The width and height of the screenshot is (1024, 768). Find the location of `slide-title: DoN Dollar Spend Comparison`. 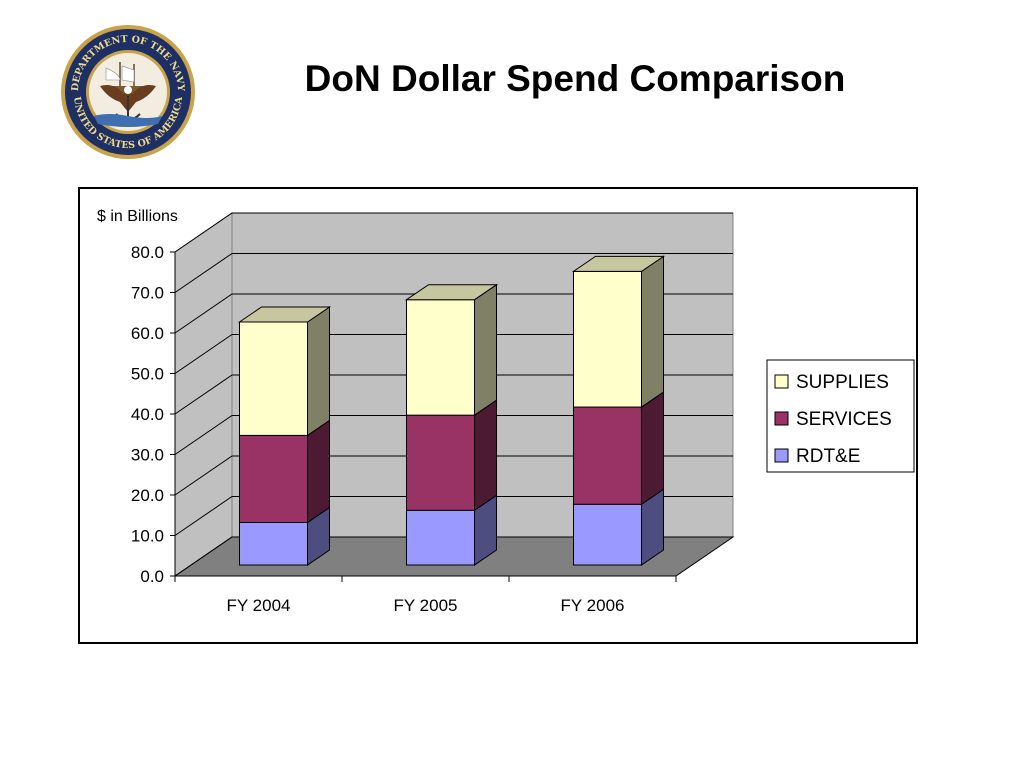

slide-title: DoN Dollar Spend Comparison is located at coordinates (575, 78).